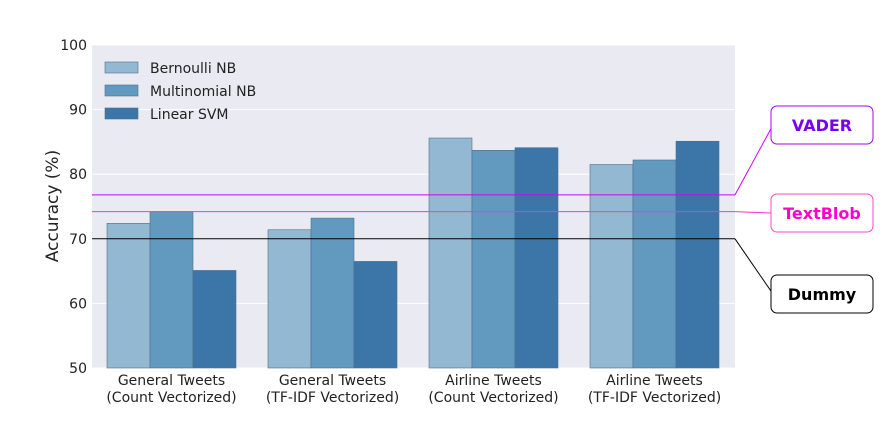 This screenshot has height=426, width=887. What do you see at coordinates (78, 304) in the screenshot?
I see `y-tick-label: 60` at bounding box center [78, 304].